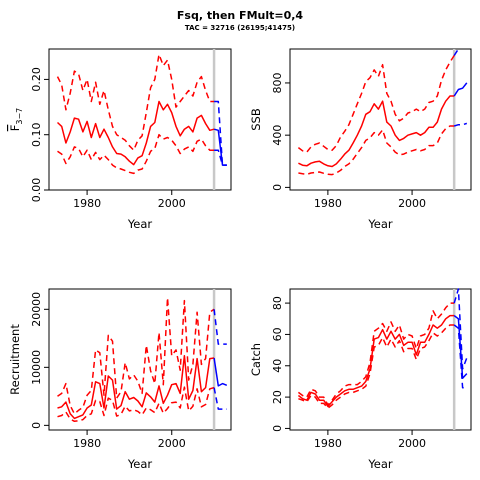  I want to click on y-tick-label: 0.00, so click(36, 190).